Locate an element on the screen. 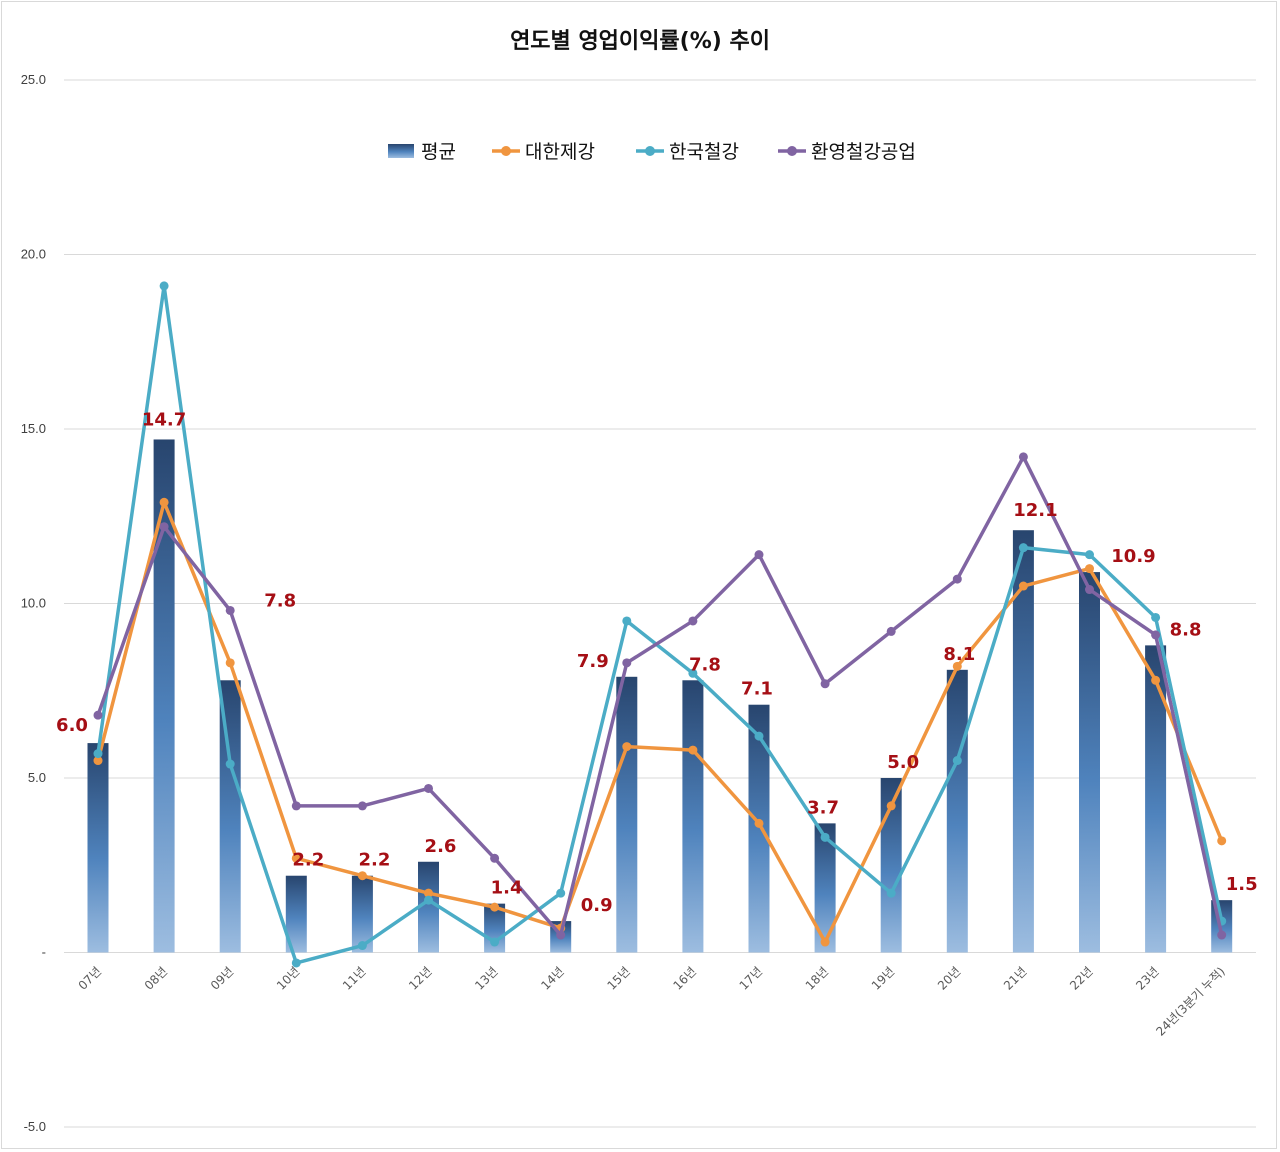  x-tick-label: 23년 is located at coordinates (1147, 978).